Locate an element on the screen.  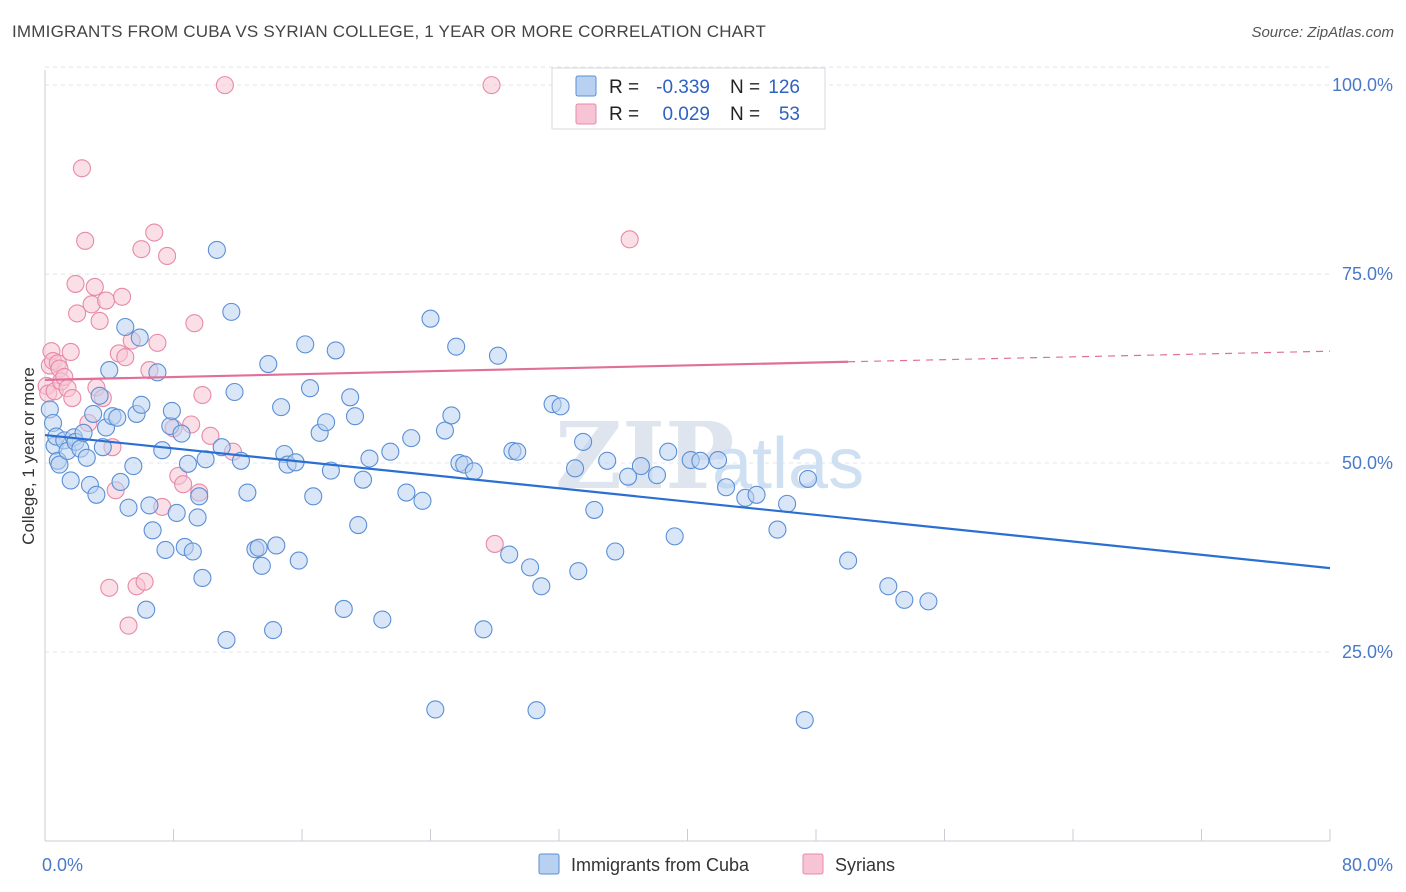
source-attribution: Source: ZipAtlas.com is located at coordinates (1322, 32).